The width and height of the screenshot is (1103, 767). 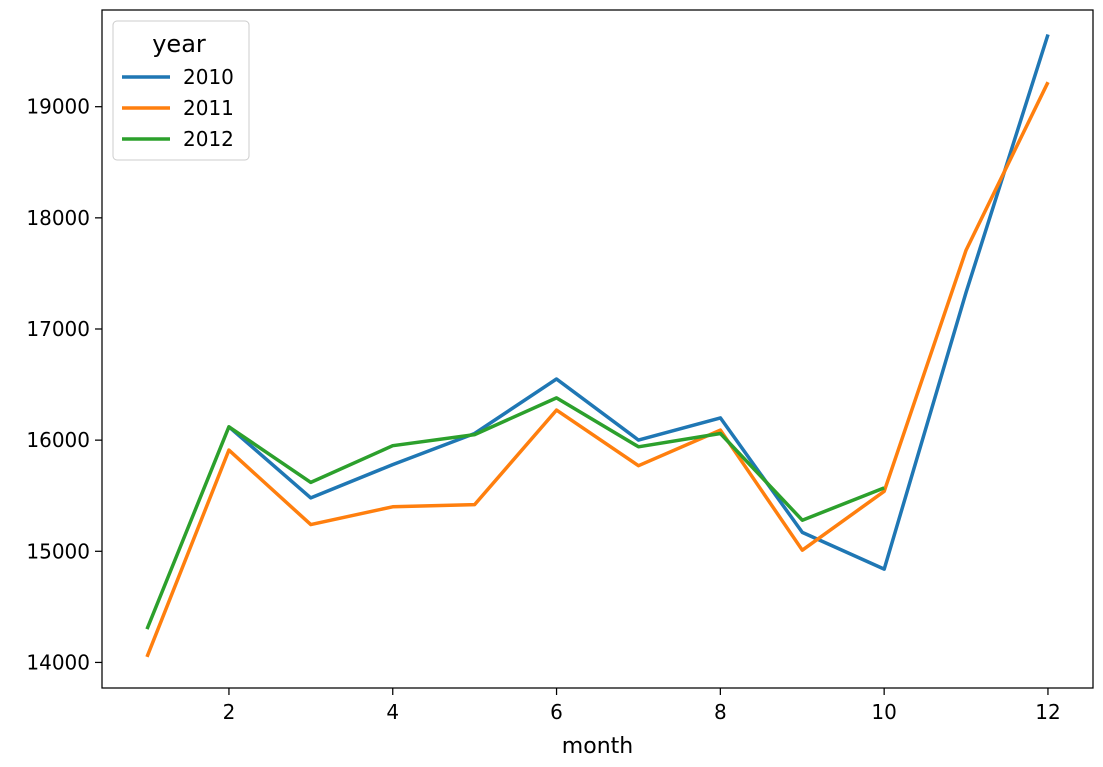 What do you see at coordinates (58, 440) in the screenshot?
I see `y-tick-label: 16000` at bounding box center [58, 440].